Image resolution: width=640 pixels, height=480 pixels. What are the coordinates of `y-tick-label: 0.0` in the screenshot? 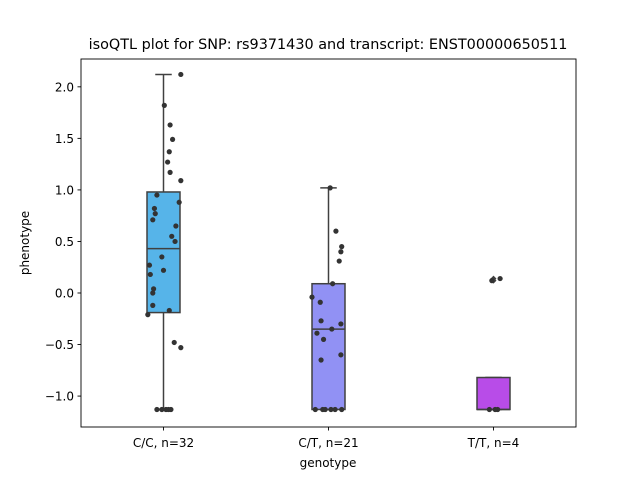 It's located at (64, 293).